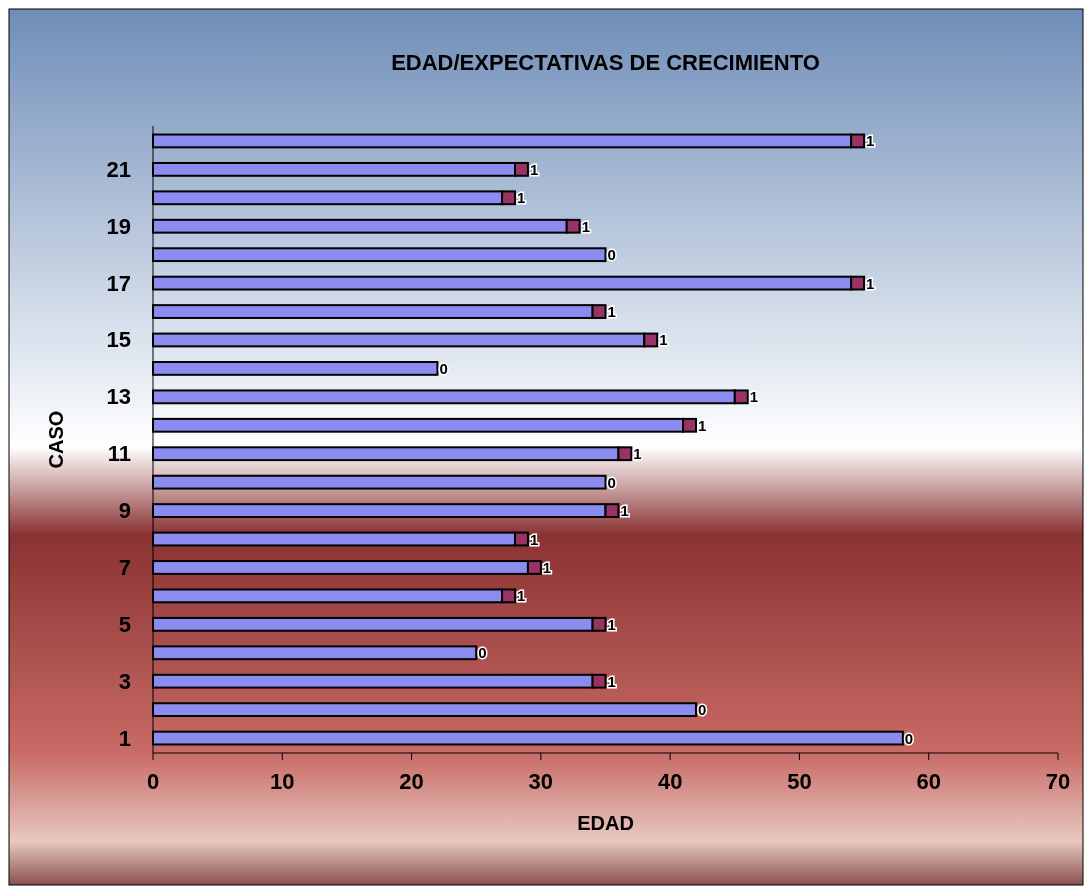  I want to click on y-axis-title: CASO, so click(56, 439).